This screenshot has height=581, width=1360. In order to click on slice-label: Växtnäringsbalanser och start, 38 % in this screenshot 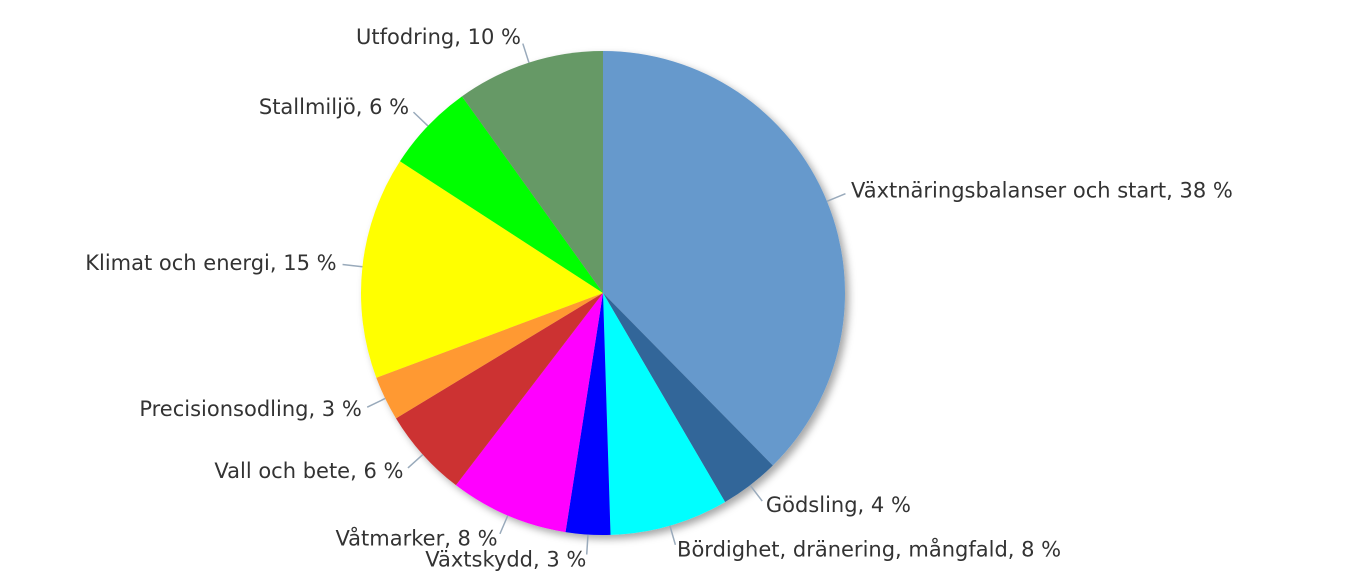, I will do `click(1042, 190)`.